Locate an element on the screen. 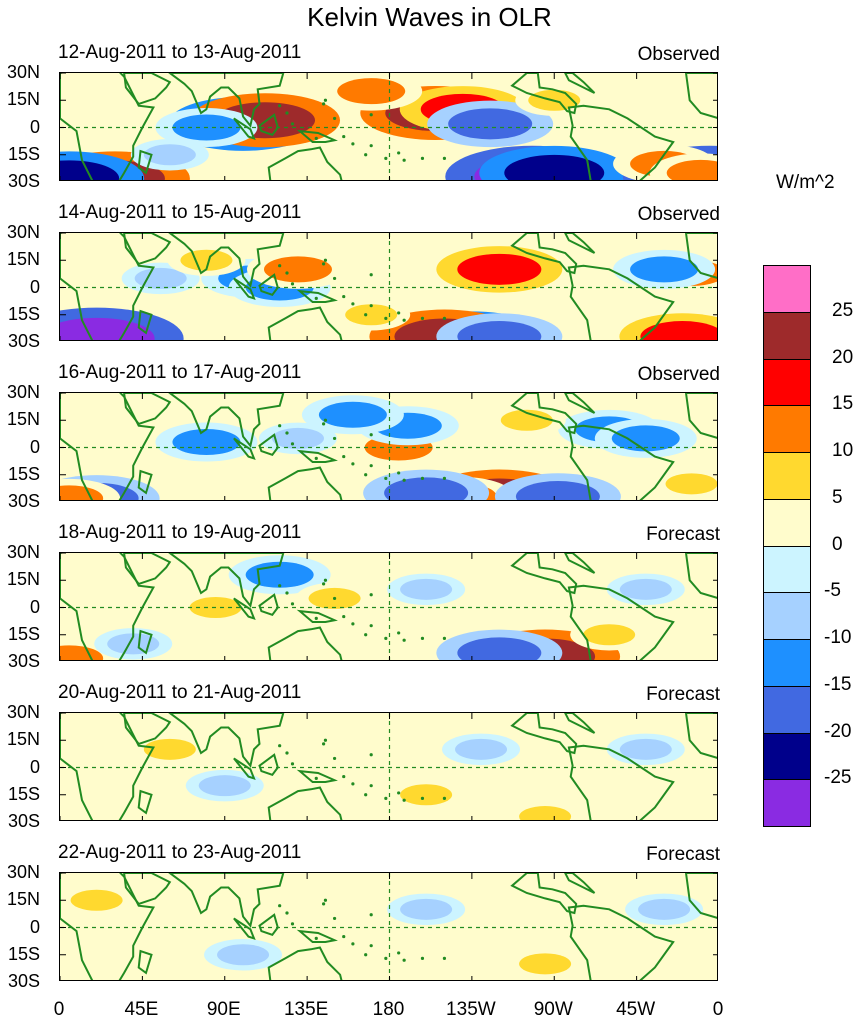 The width and height of the screenshot is (859, 1021). lon-tick-label: 90E is located at coordinates (223, 1009).